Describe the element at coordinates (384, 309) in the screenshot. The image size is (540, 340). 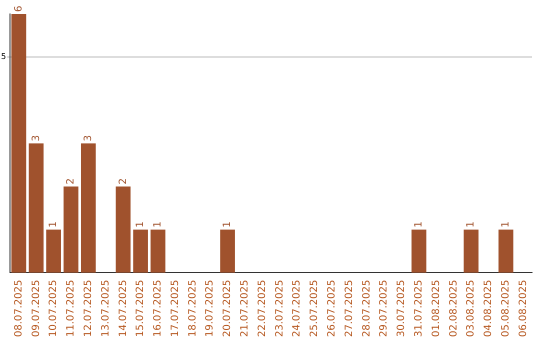
I see `x-tick-label: 29.07.2025` at that location.